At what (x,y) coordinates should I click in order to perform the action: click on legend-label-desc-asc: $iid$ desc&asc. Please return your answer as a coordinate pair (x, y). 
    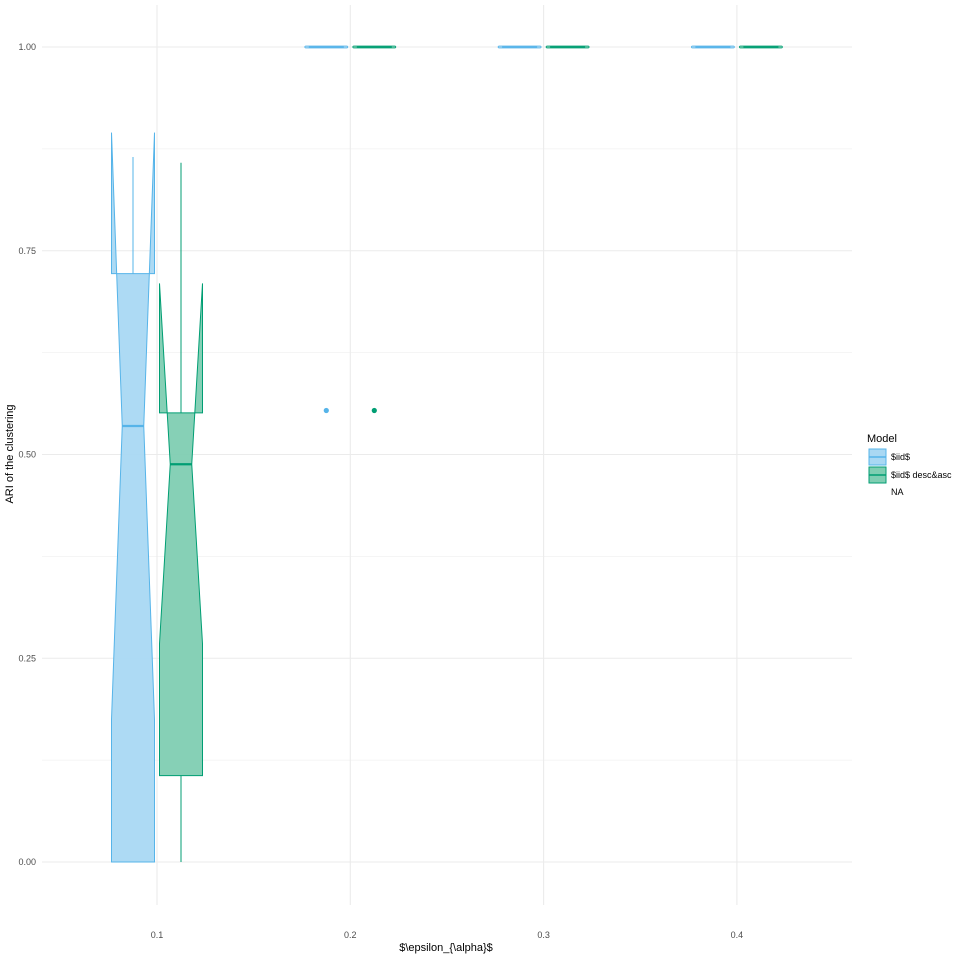
    Looking at the image, I should click on (921, 475).